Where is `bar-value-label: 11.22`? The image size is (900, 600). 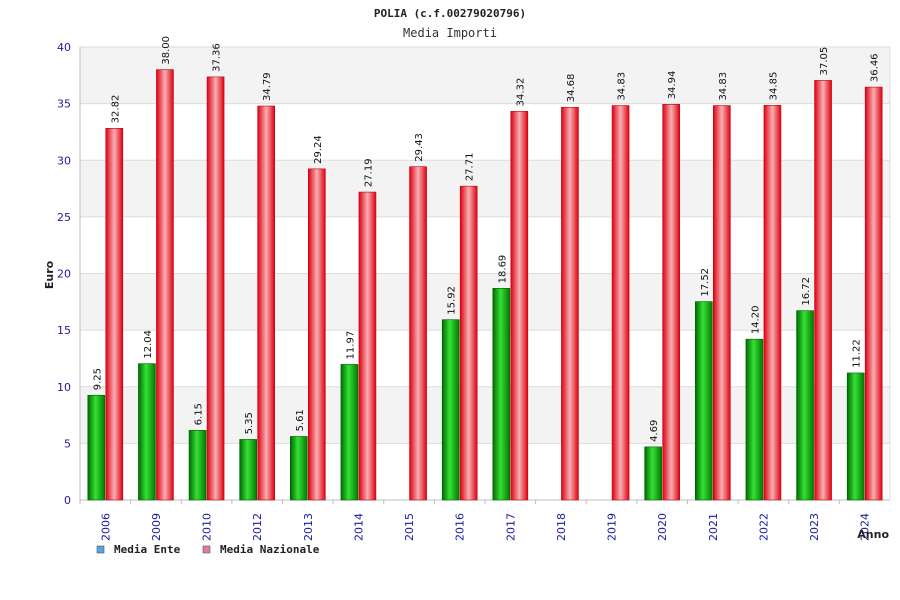
bar-value-label: 11.22 is located at coordinates (857, 353).